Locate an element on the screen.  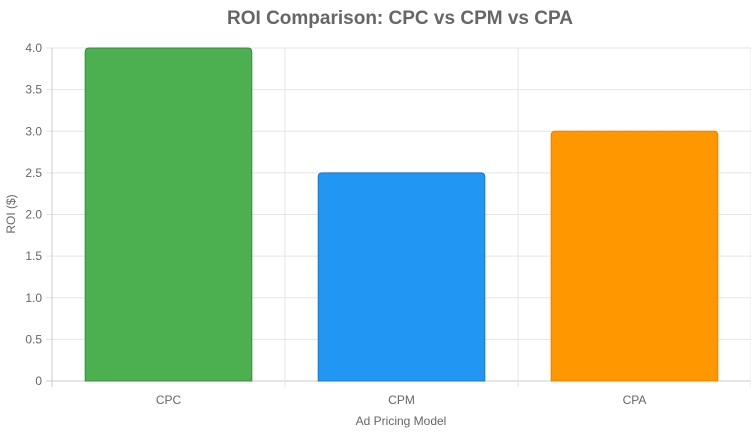
chart-title: ROI Comparison: CPC vs CPM vs CPA is located at coordinates (400, 18).